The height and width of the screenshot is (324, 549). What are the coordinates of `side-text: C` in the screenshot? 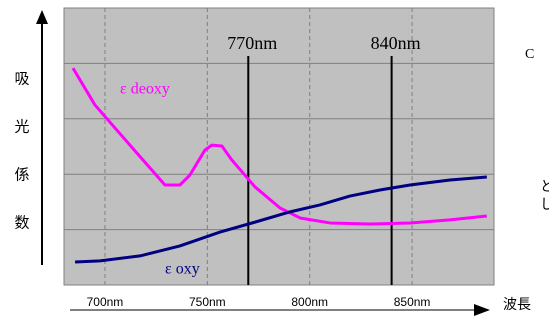 It's located at (529, 54).